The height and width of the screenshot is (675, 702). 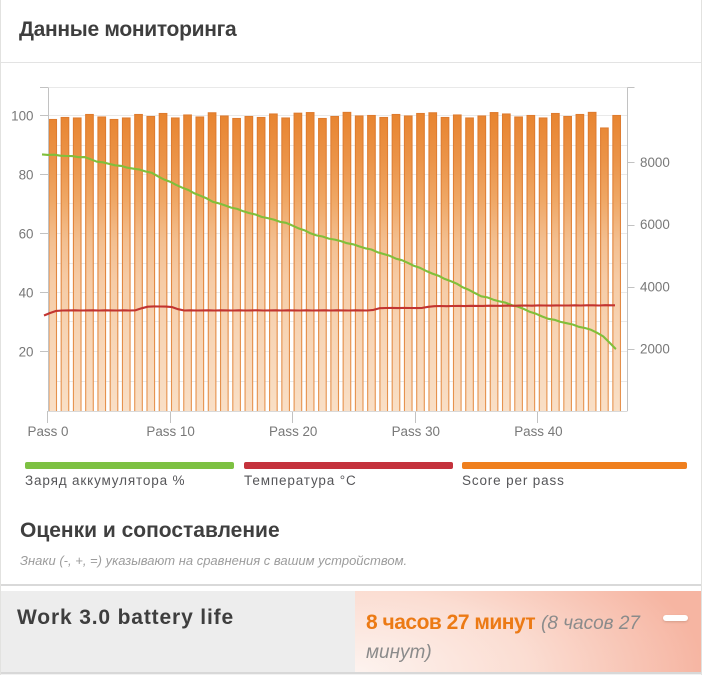 What do you see at coordinates (170, 431) in the screenshot?
I see `svg-text: Pass 10` at bounding box center [170, 431].